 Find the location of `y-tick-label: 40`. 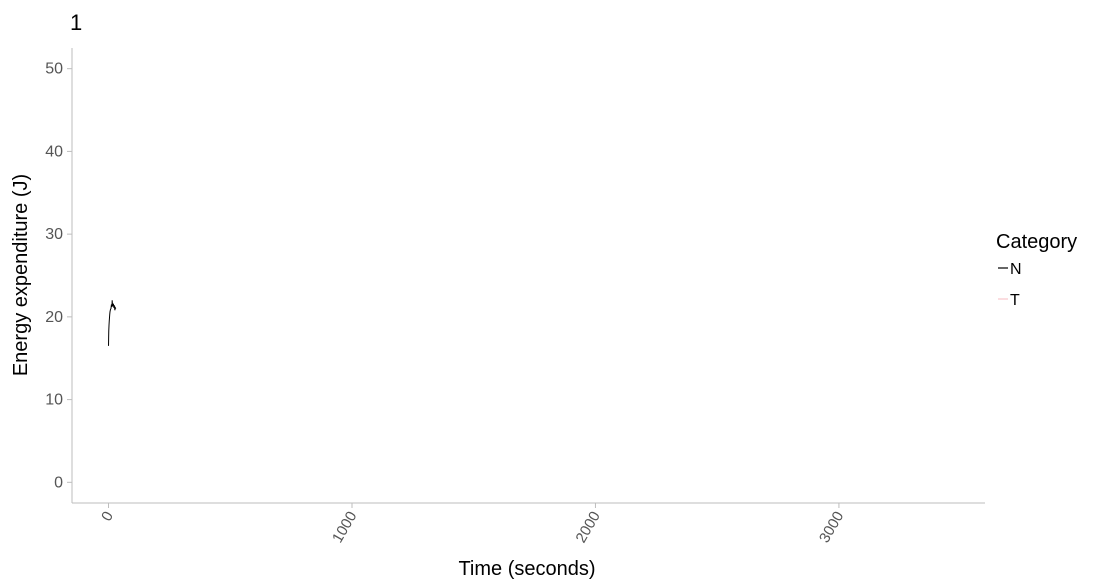

y-tick-label: 40 is located at coordinates (54, 151).